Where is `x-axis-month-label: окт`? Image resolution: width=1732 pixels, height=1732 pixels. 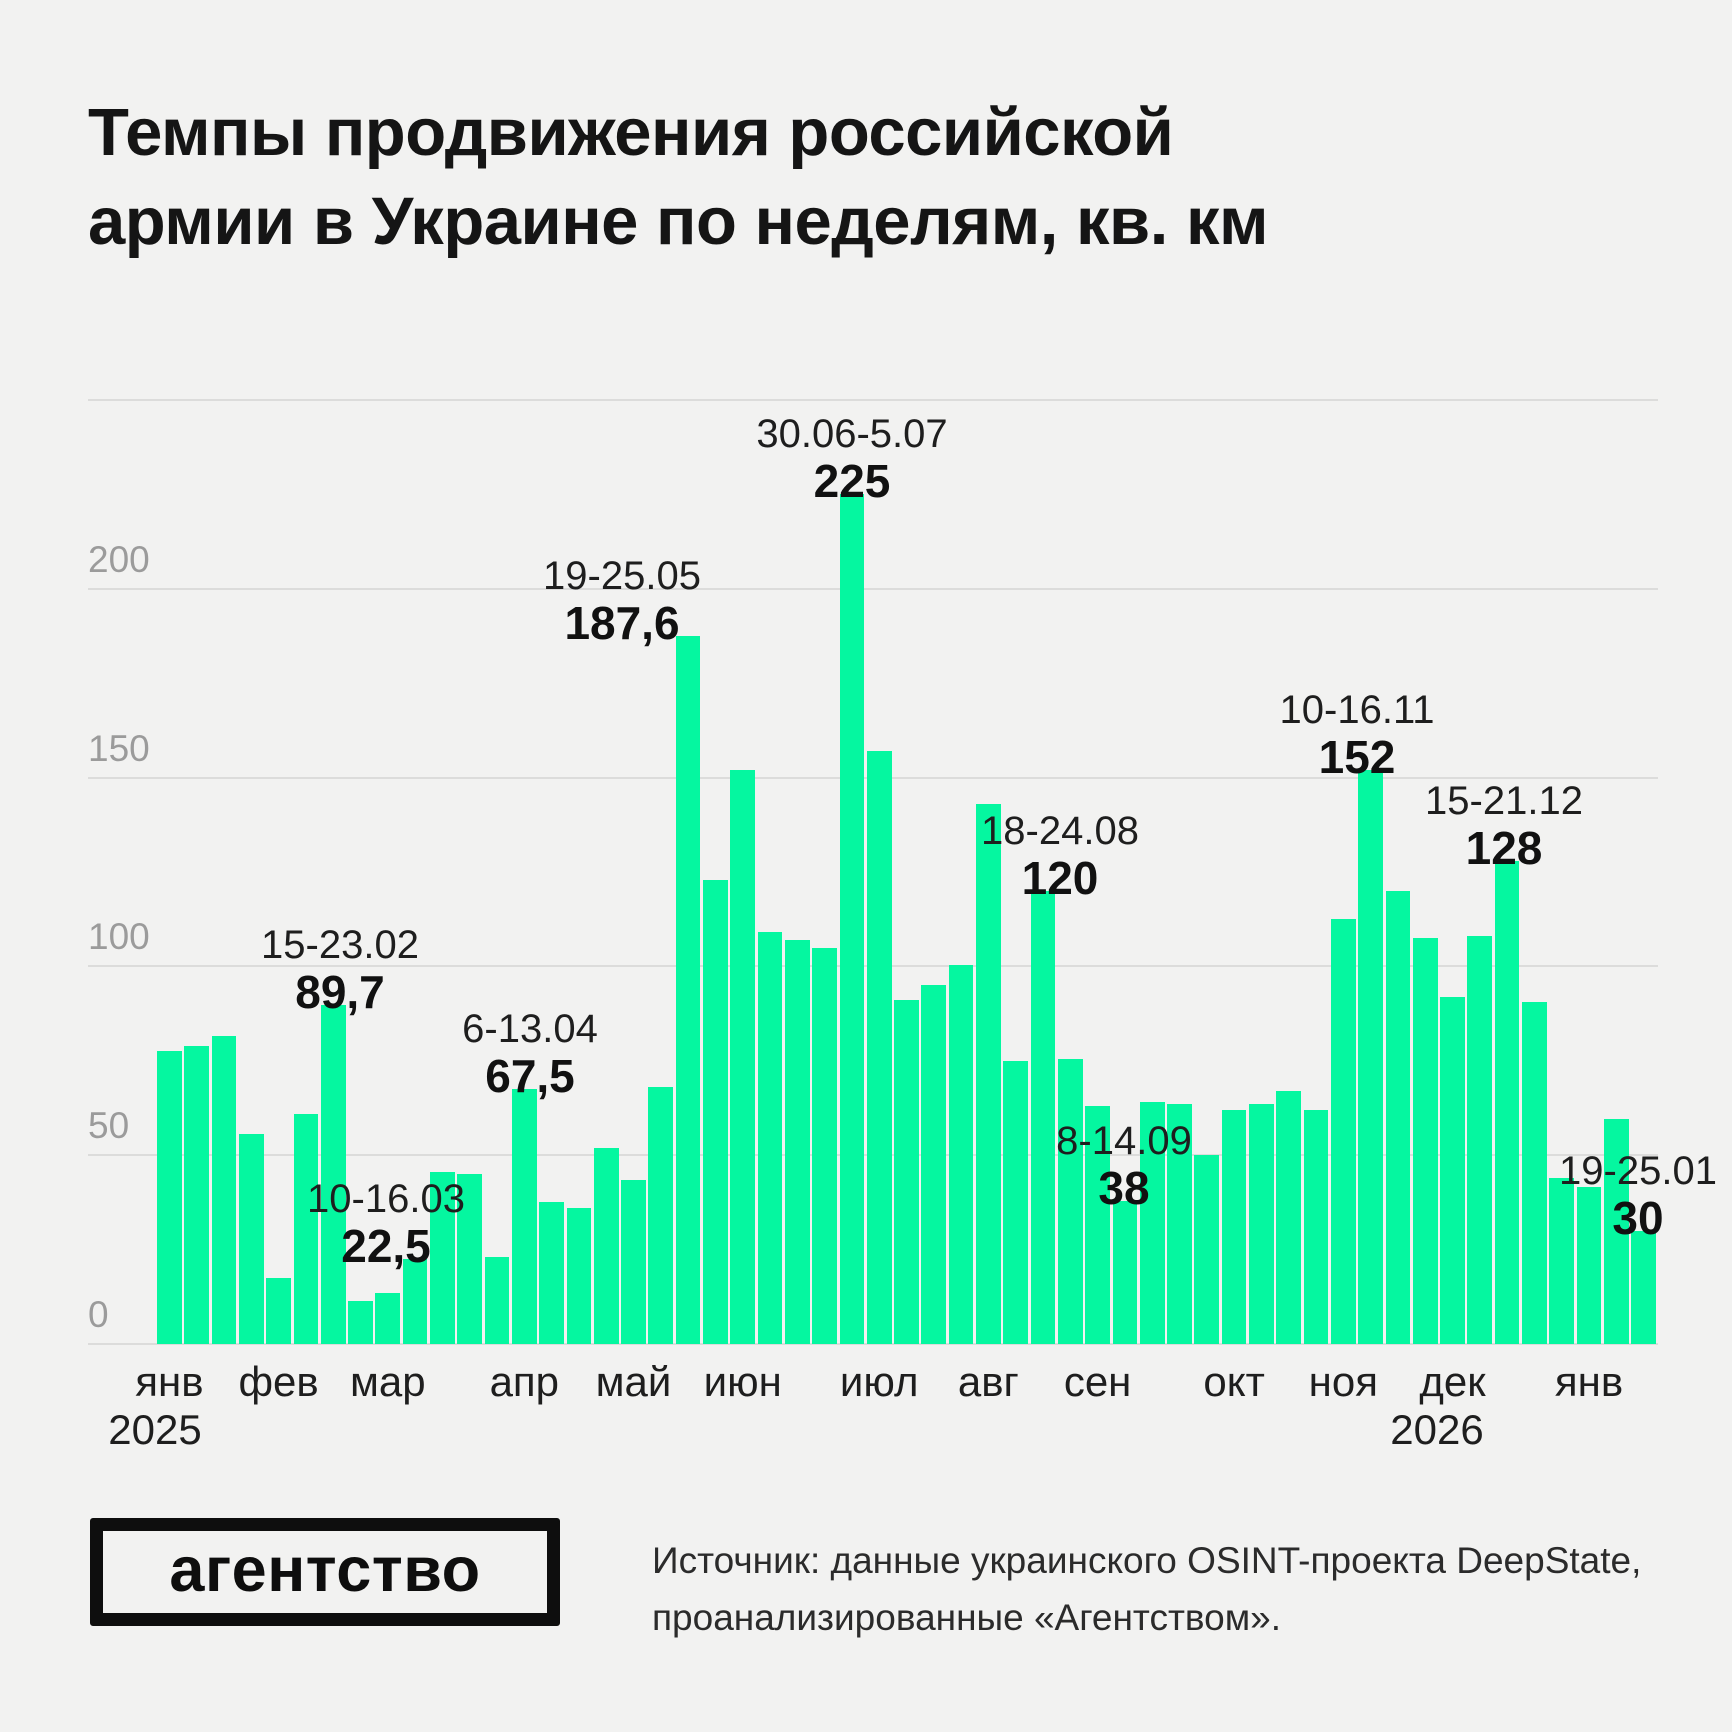 x-axis-month-label: окт is located at coordinates (1234, 1381).